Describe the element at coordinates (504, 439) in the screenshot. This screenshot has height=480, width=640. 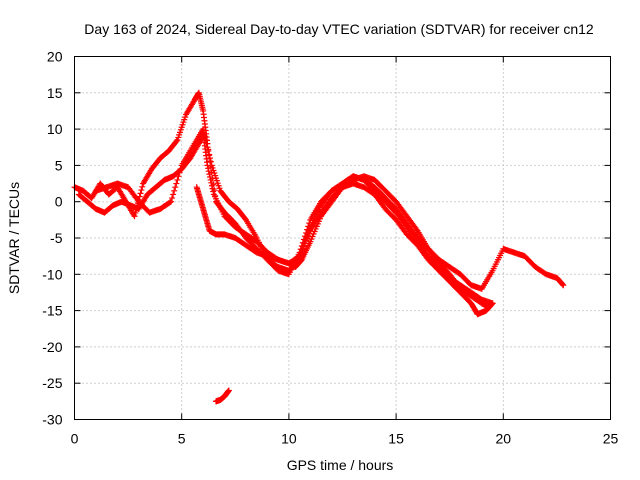
I see `x-tick-label: 20` at that location.